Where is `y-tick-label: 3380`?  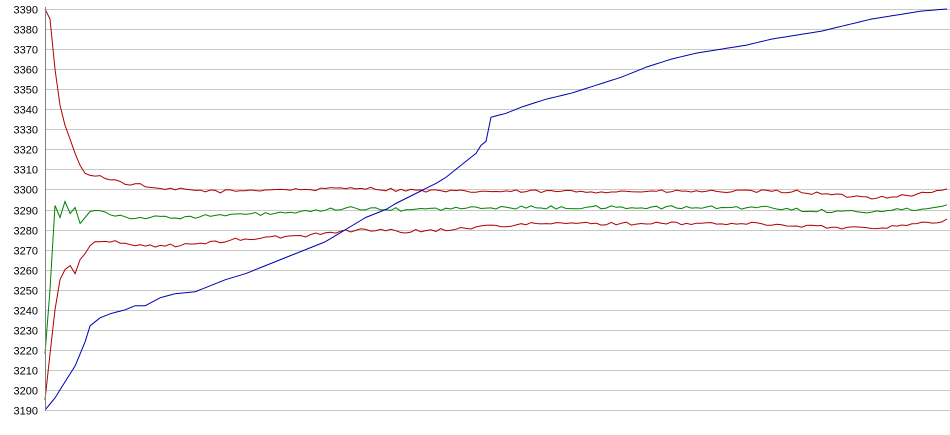 y-tick-label: 3380 is located at coordinates (26, 31).